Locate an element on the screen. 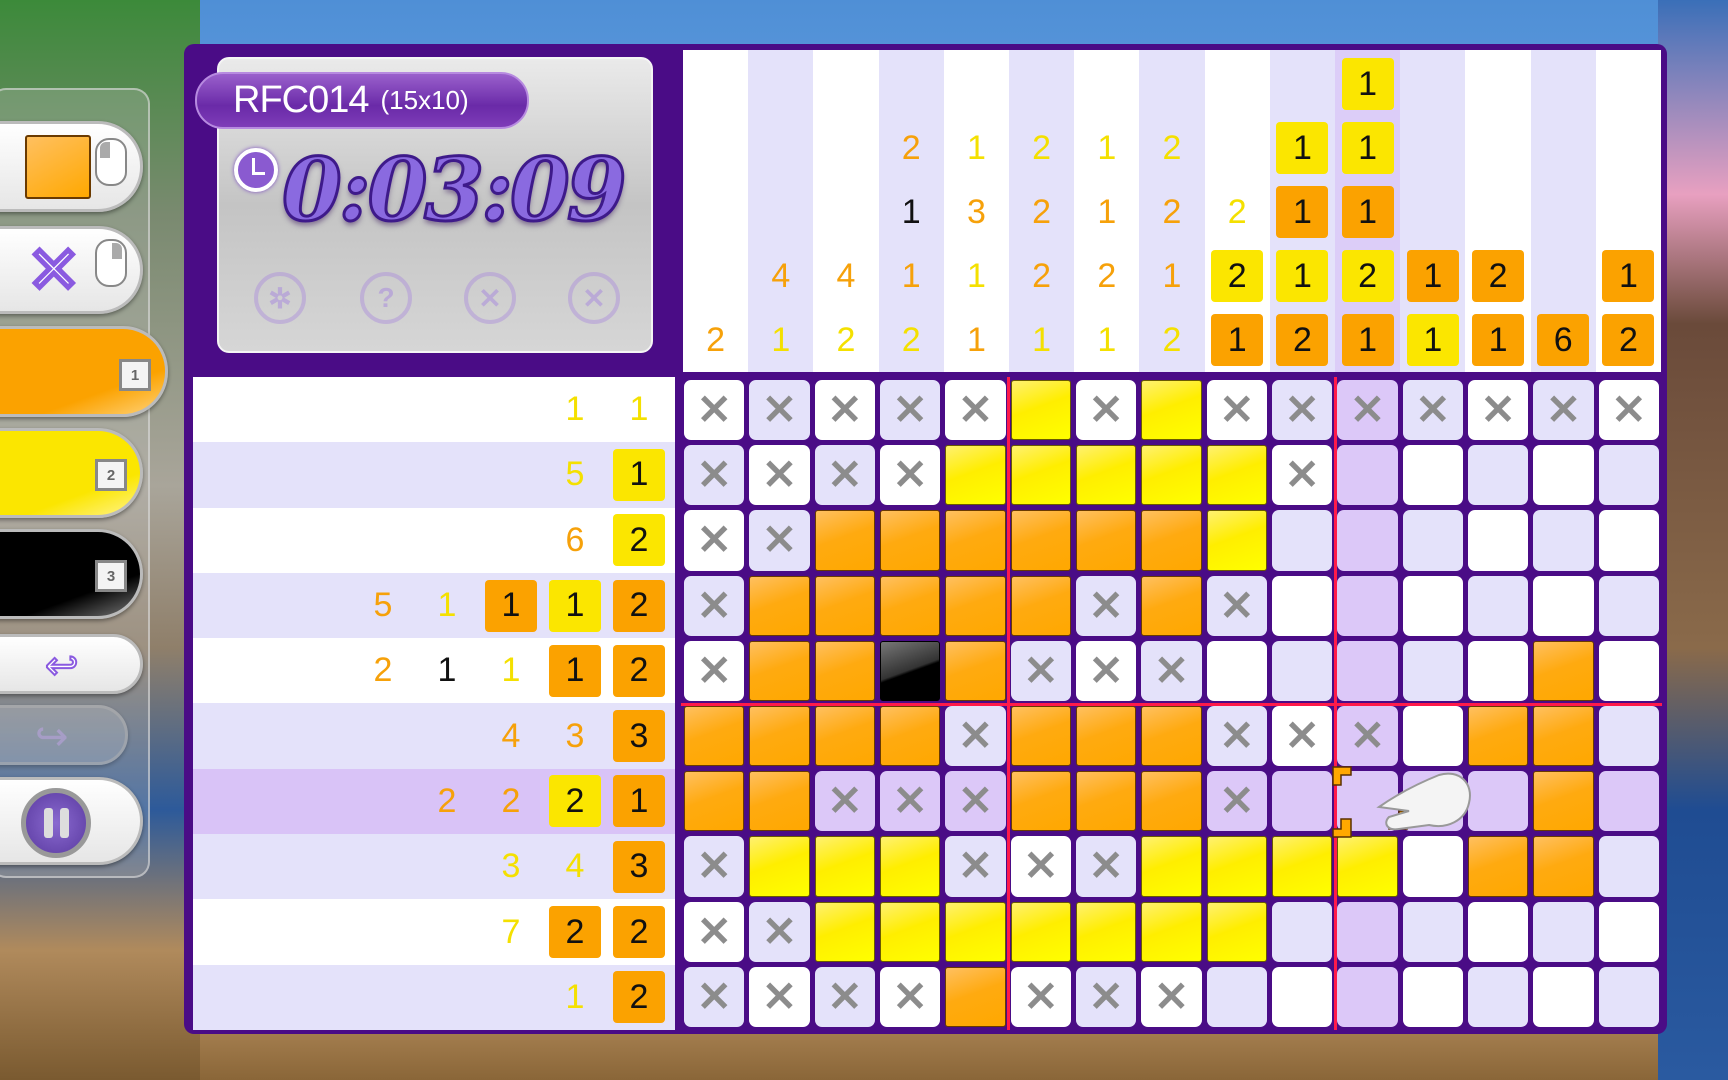 This screenshot has height=1080, width=1728. reset-icon: ✕ is located at coordinates (490, 298).